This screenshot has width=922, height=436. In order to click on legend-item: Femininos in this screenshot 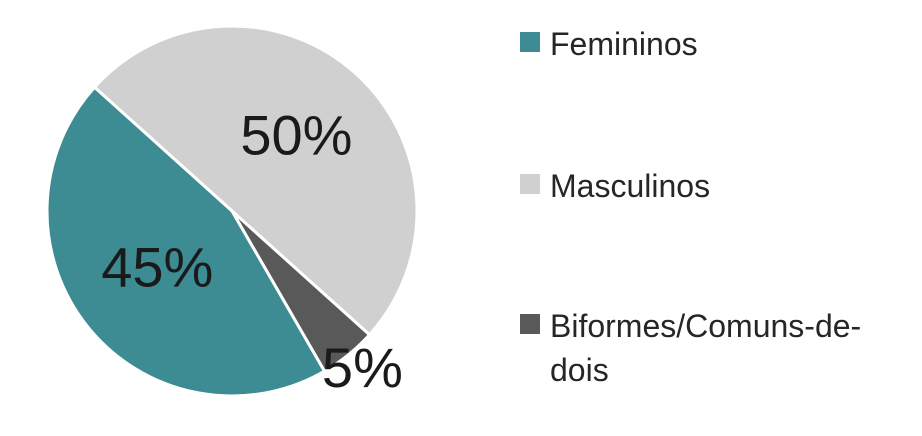, I will do `click(609, 44)`.